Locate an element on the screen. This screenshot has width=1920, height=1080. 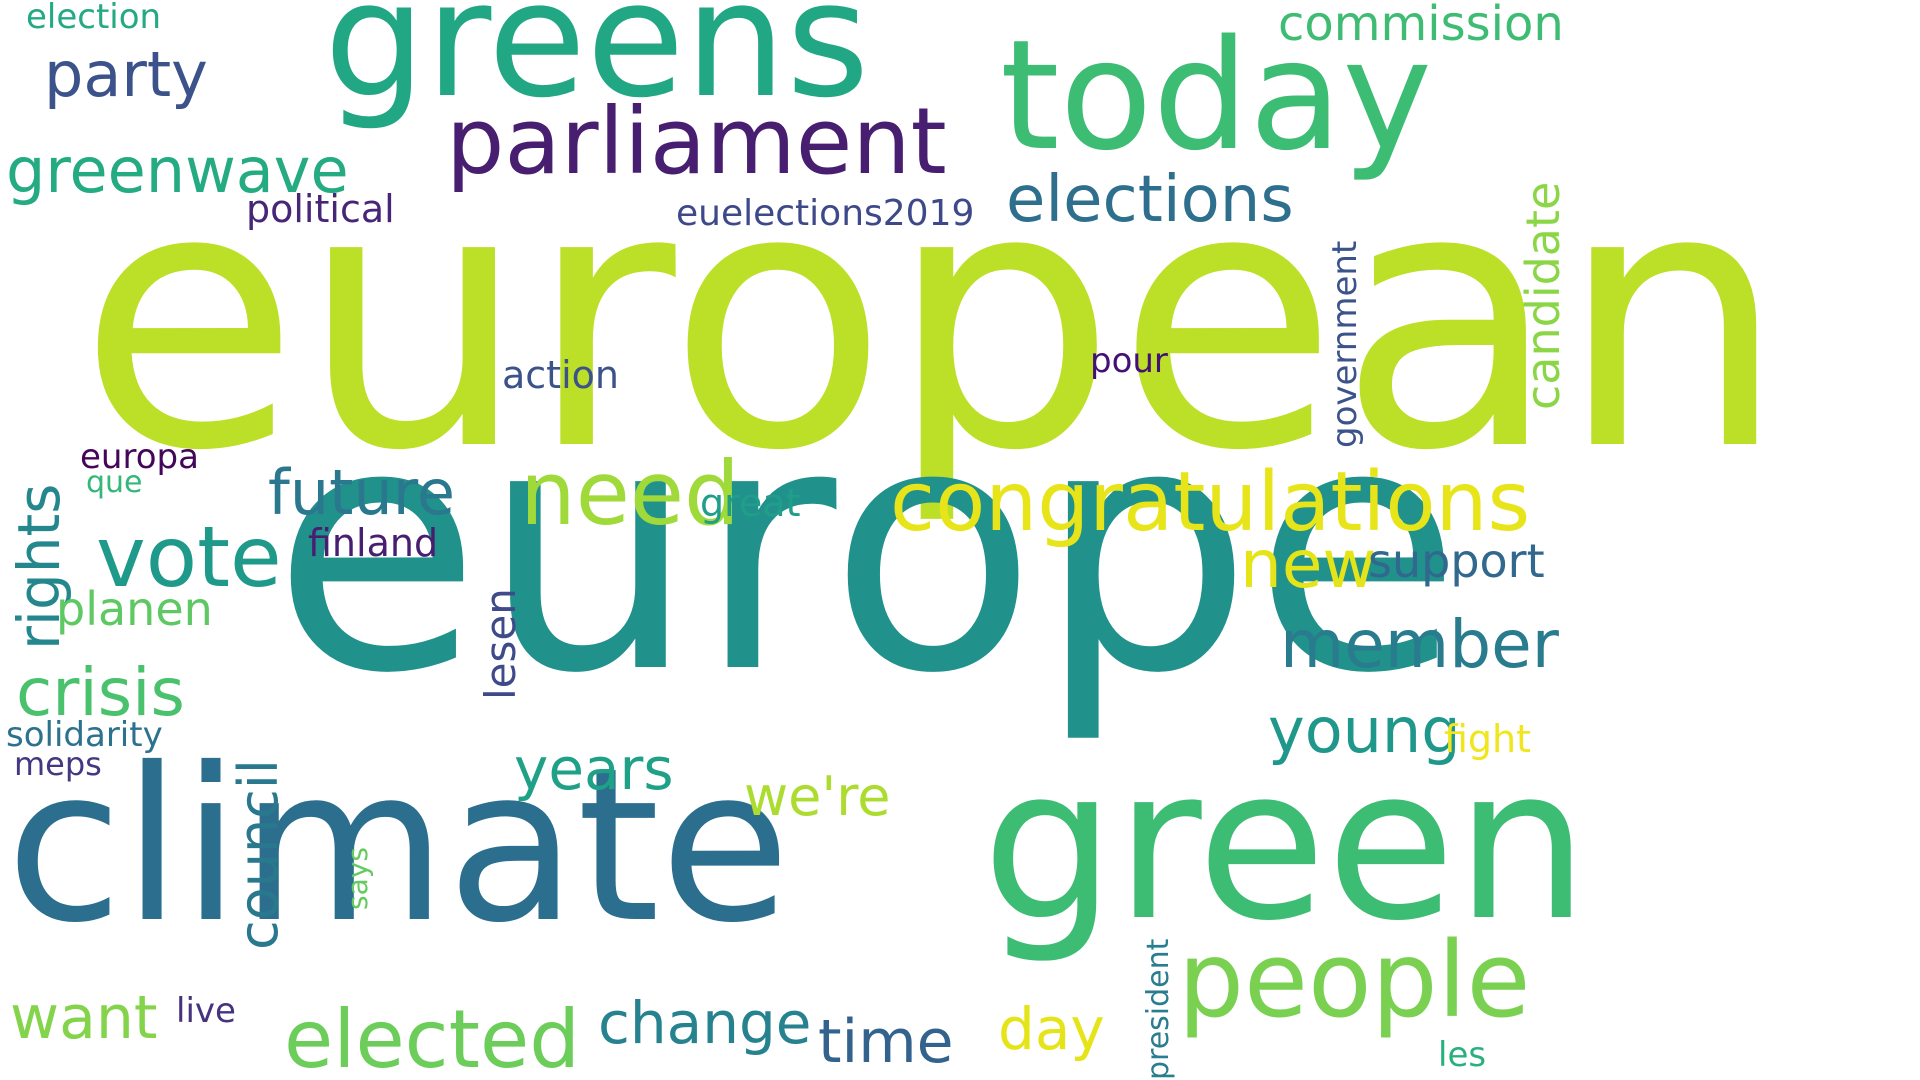
word-new: new is located at coordinates (1308, 564).